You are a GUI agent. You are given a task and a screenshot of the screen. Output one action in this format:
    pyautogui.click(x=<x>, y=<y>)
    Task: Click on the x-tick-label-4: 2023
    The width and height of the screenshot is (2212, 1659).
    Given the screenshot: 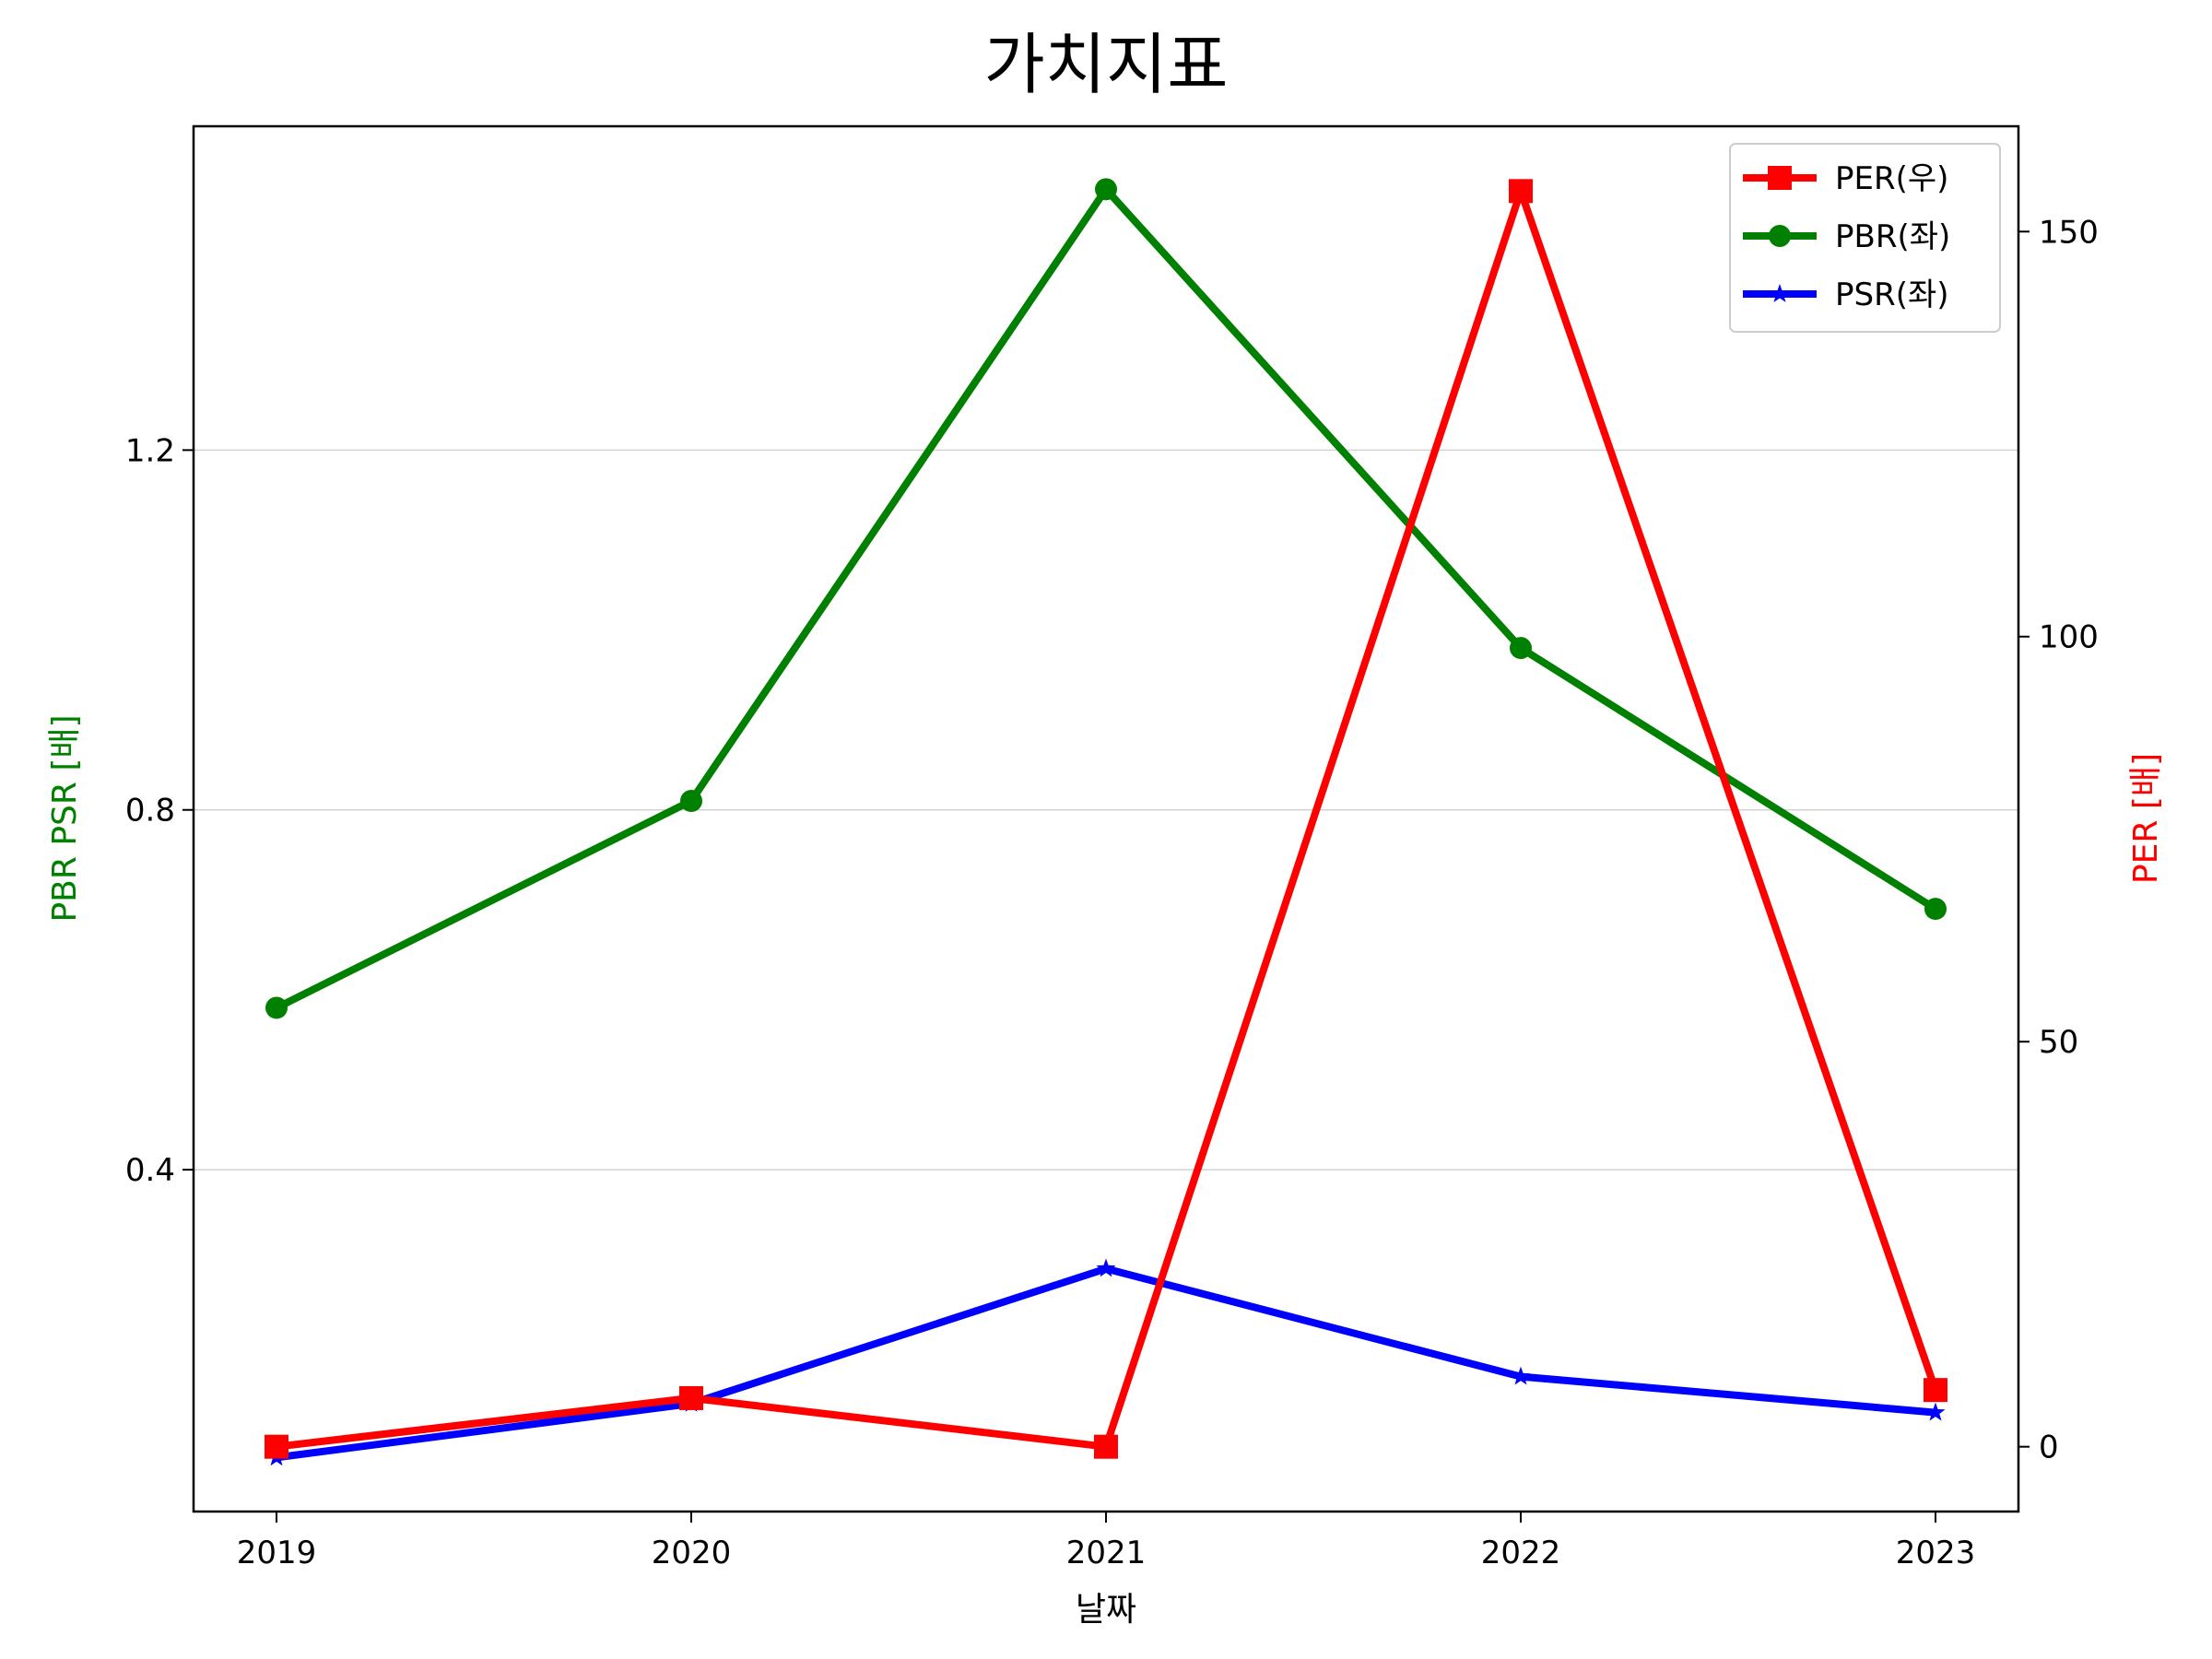 What is the action you would take?
    pyautogui.click(x=1936, y=1553)
    